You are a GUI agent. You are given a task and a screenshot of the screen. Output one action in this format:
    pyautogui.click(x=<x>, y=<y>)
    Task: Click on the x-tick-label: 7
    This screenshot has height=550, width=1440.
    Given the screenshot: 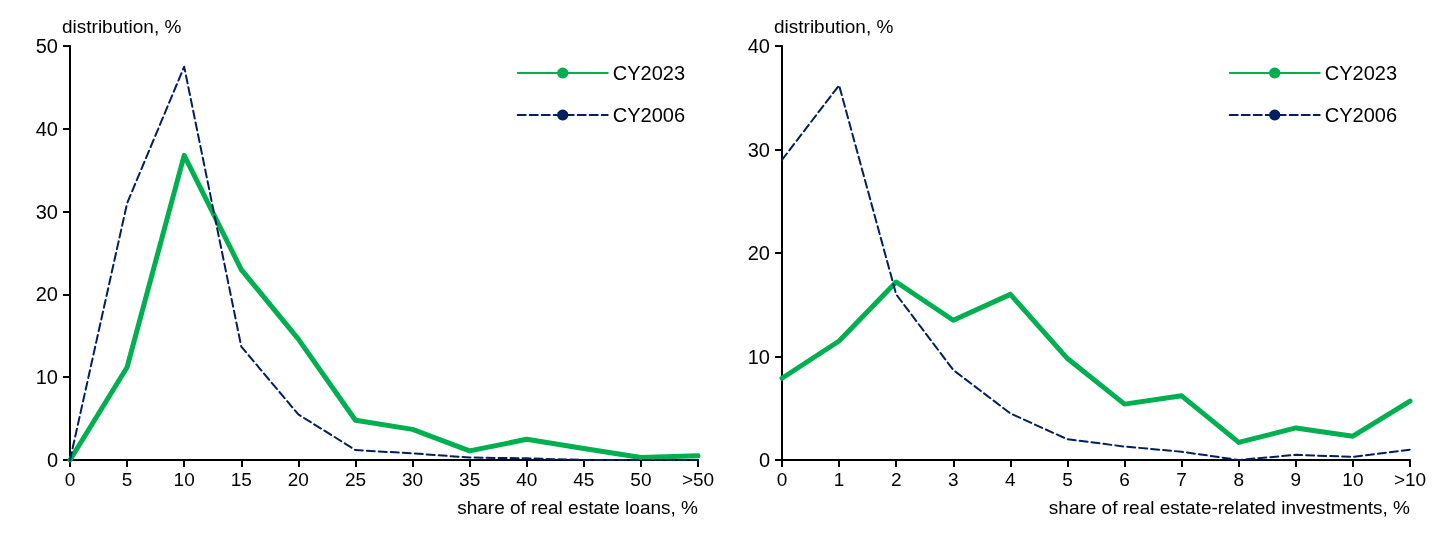 What is the action you would take?
    pyautogui.click(x=1181, y=479)
    